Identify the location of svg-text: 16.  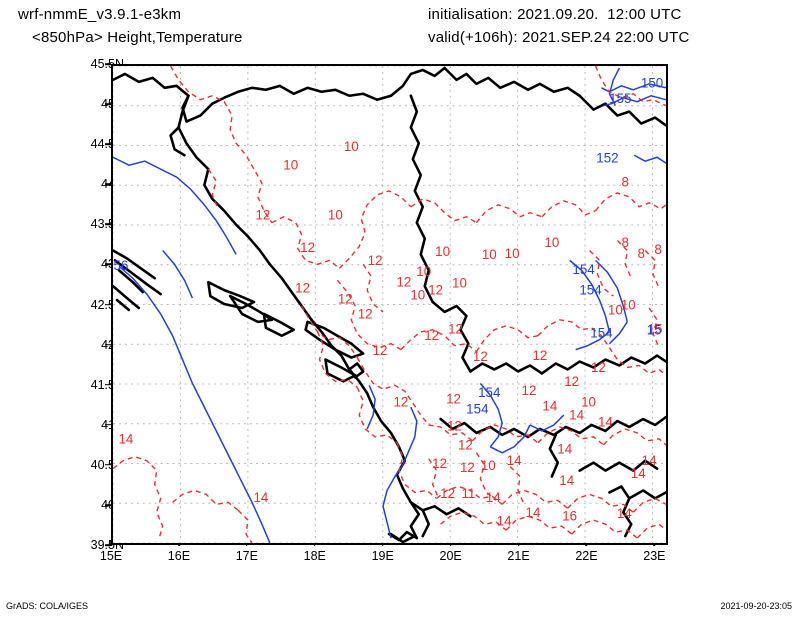
(569, 516).